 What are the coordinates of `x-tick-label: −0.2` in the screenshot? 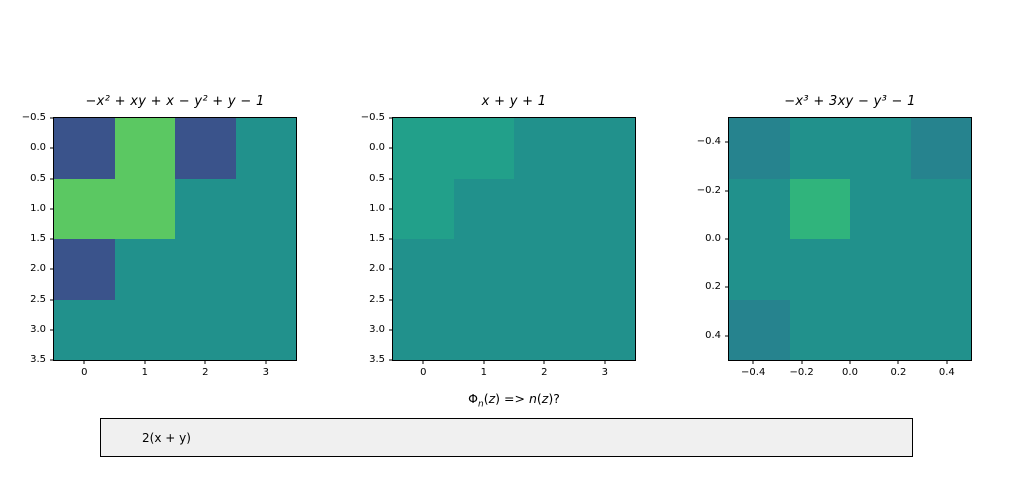 It's located at (801, 372).